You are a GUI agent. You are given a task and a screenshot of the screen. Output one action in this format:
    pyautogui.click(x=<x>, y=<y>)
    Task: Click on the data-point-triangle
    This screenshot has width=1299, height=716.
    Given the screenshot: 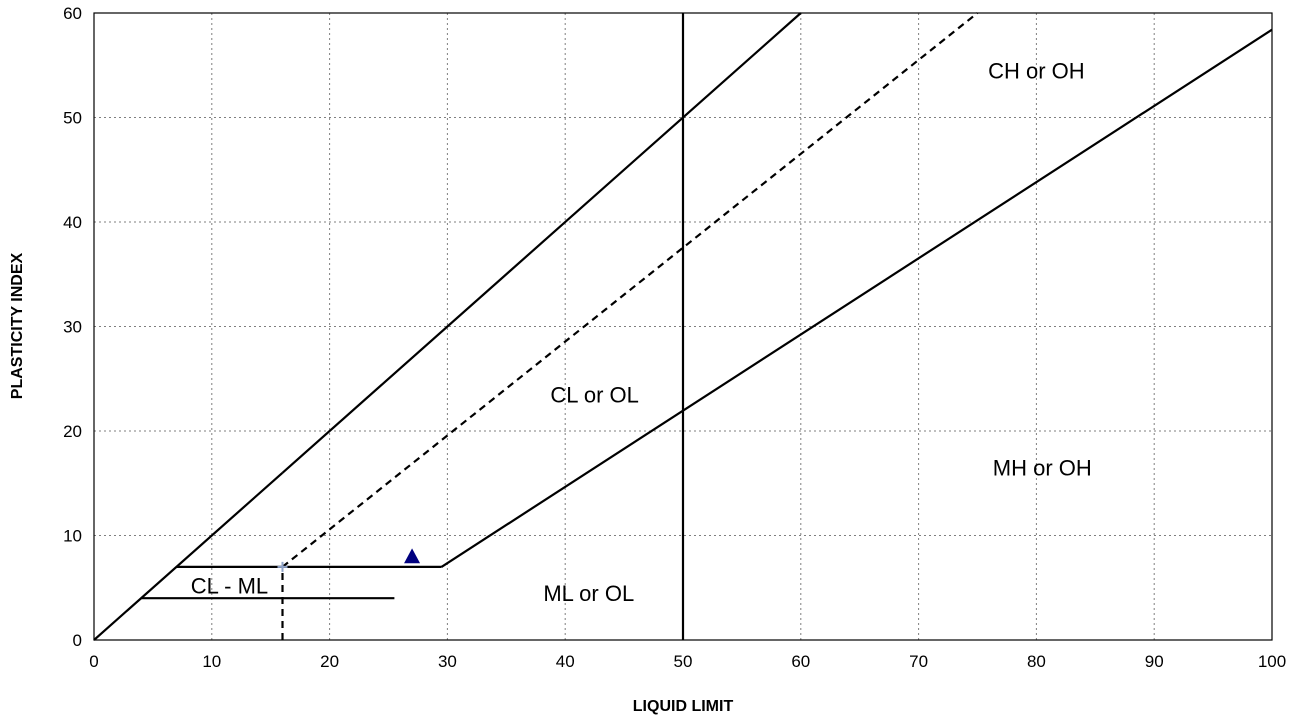 What is the action you would take?
    pyautogui.click(x=412, y=556)
    